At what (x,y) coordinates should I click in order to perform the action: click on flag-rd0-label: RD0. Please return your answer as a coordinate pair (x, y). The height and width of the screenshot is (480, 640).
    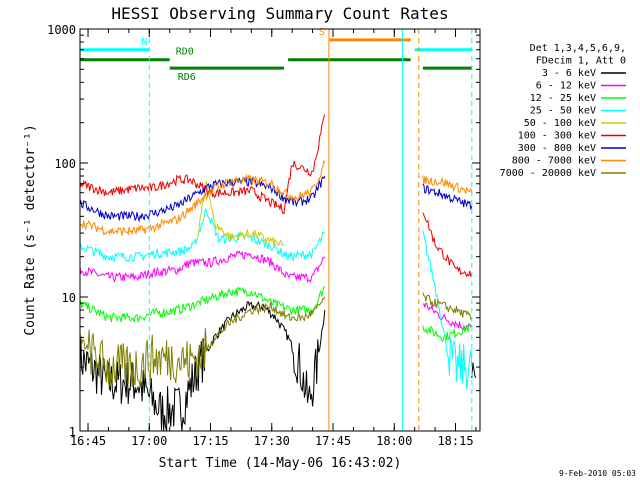
    Looking at the image, I should click on (185, 52).